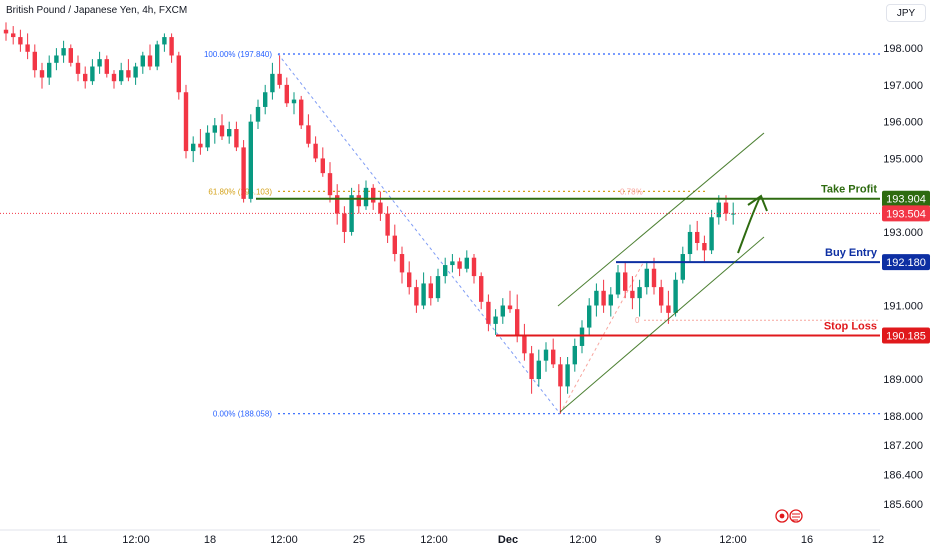 This screenshot has height=550, width=932. Describe the element at coordinates (661, 219) in the screenshot. I see `channel-upper-line` at that location.